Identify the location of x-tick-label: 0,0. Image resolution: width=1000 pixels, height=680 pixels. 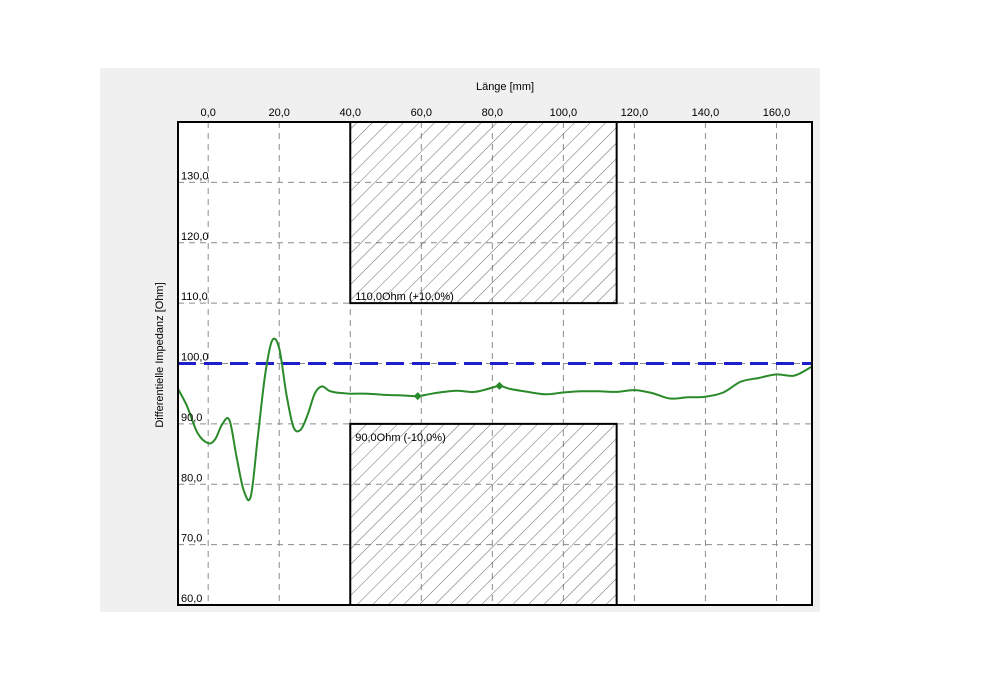
(208, 113).